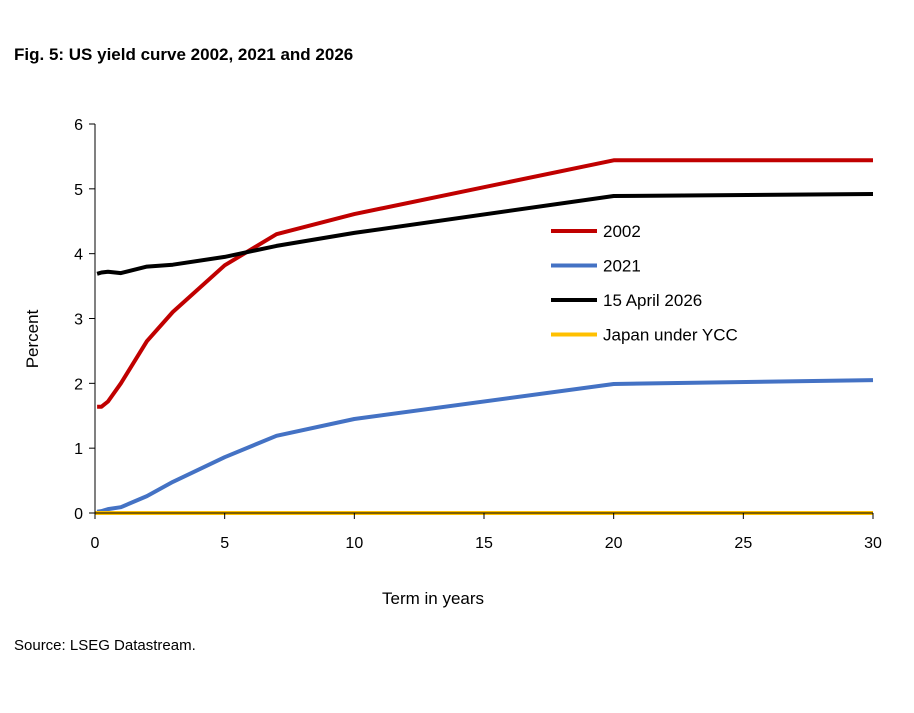 This screenshot has width=914, height=713. What do you see at coordinates (652, 300) in the screenshot?
I see `legend-label-2: 15 April 2026` at bounding box center [652, 300].